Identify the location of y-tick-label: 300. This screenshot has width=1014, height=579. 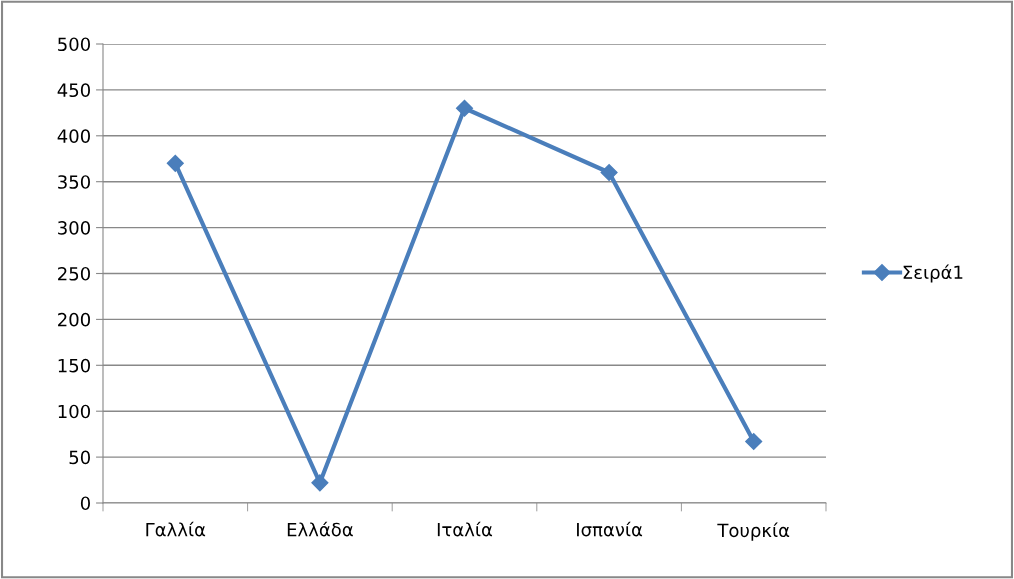
(74, 228).